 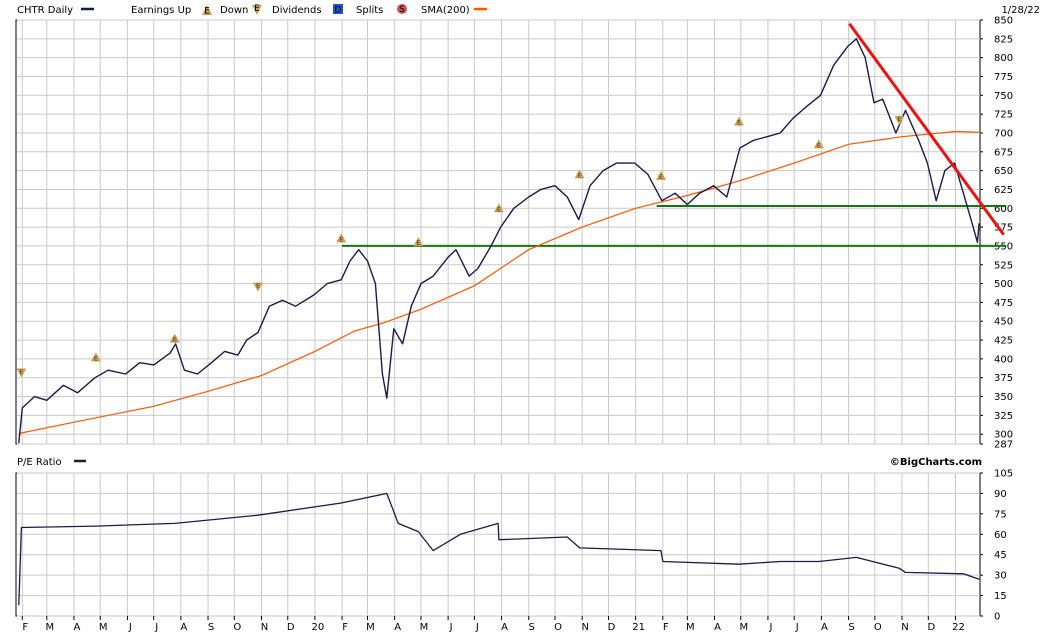 I want to click on x-tick-label: 22, so click(x=958, y=627).